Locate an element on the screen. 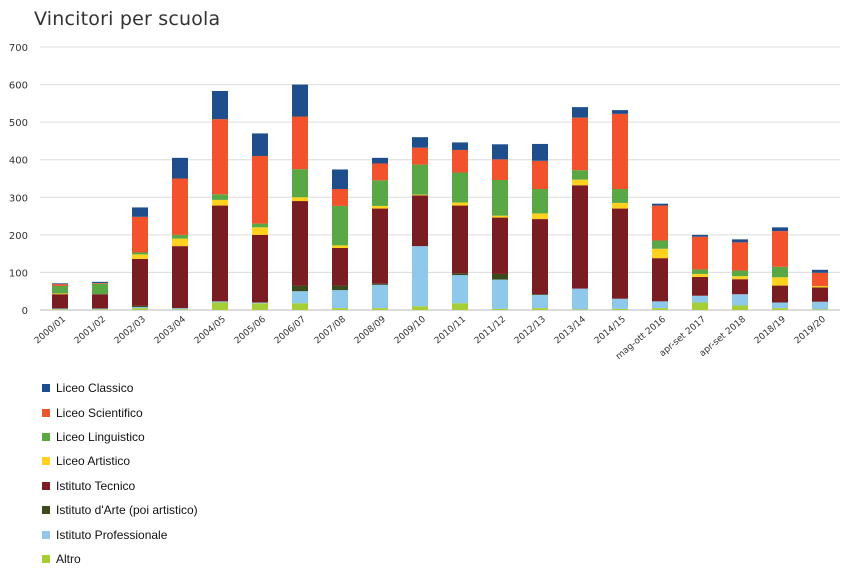  x-tick-label: 2018/19 is located at coordinates (770, 330).